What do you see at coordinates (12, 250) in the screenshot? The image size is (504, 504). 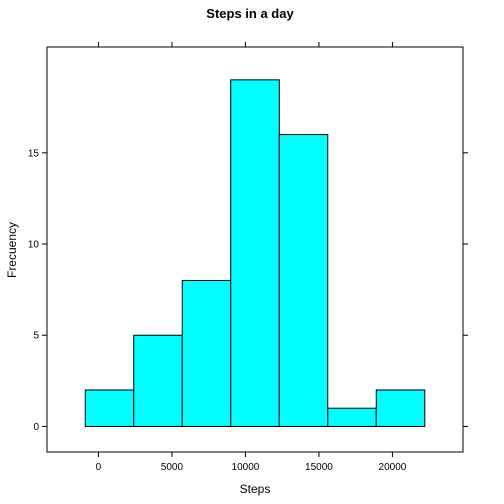 I see `y-axis-label: Frecuency` at bounding box center [12, 250].